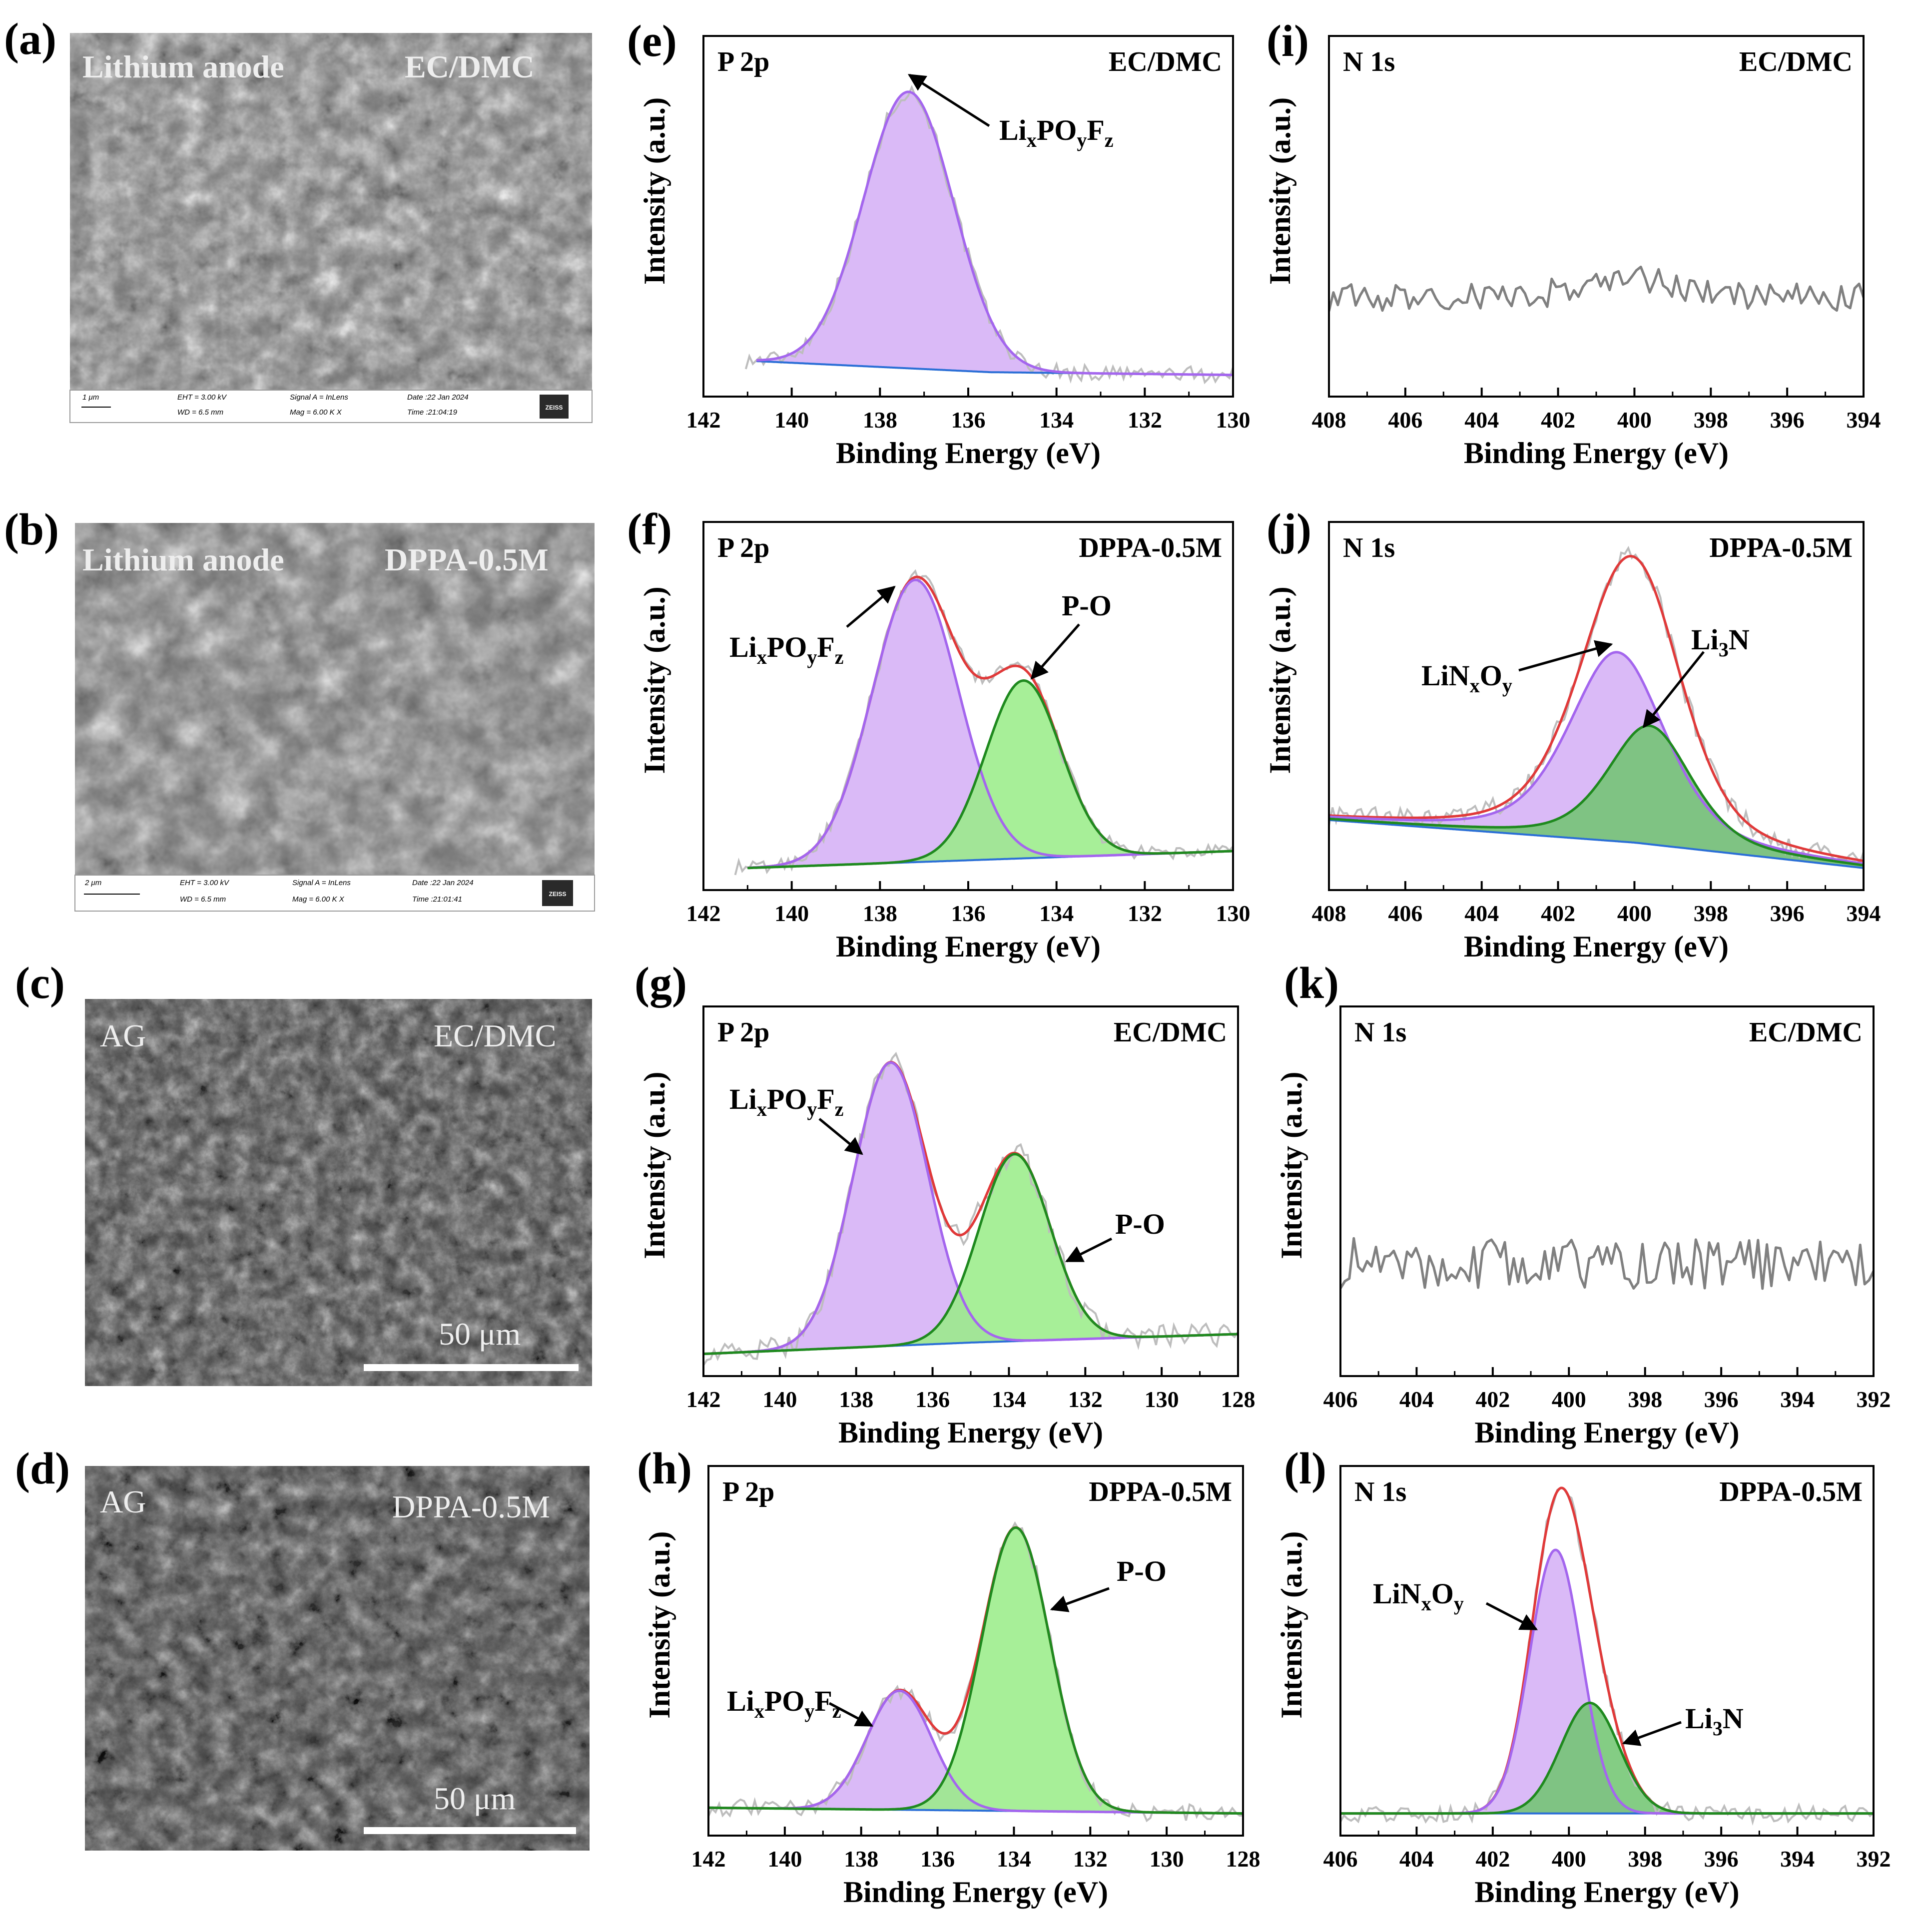 This screenshot has height=1932, width=1905. Describe the element at coordinates (1874, 1859) in the screenshot. I see `x-tick-label-l-7: 392` at that location.